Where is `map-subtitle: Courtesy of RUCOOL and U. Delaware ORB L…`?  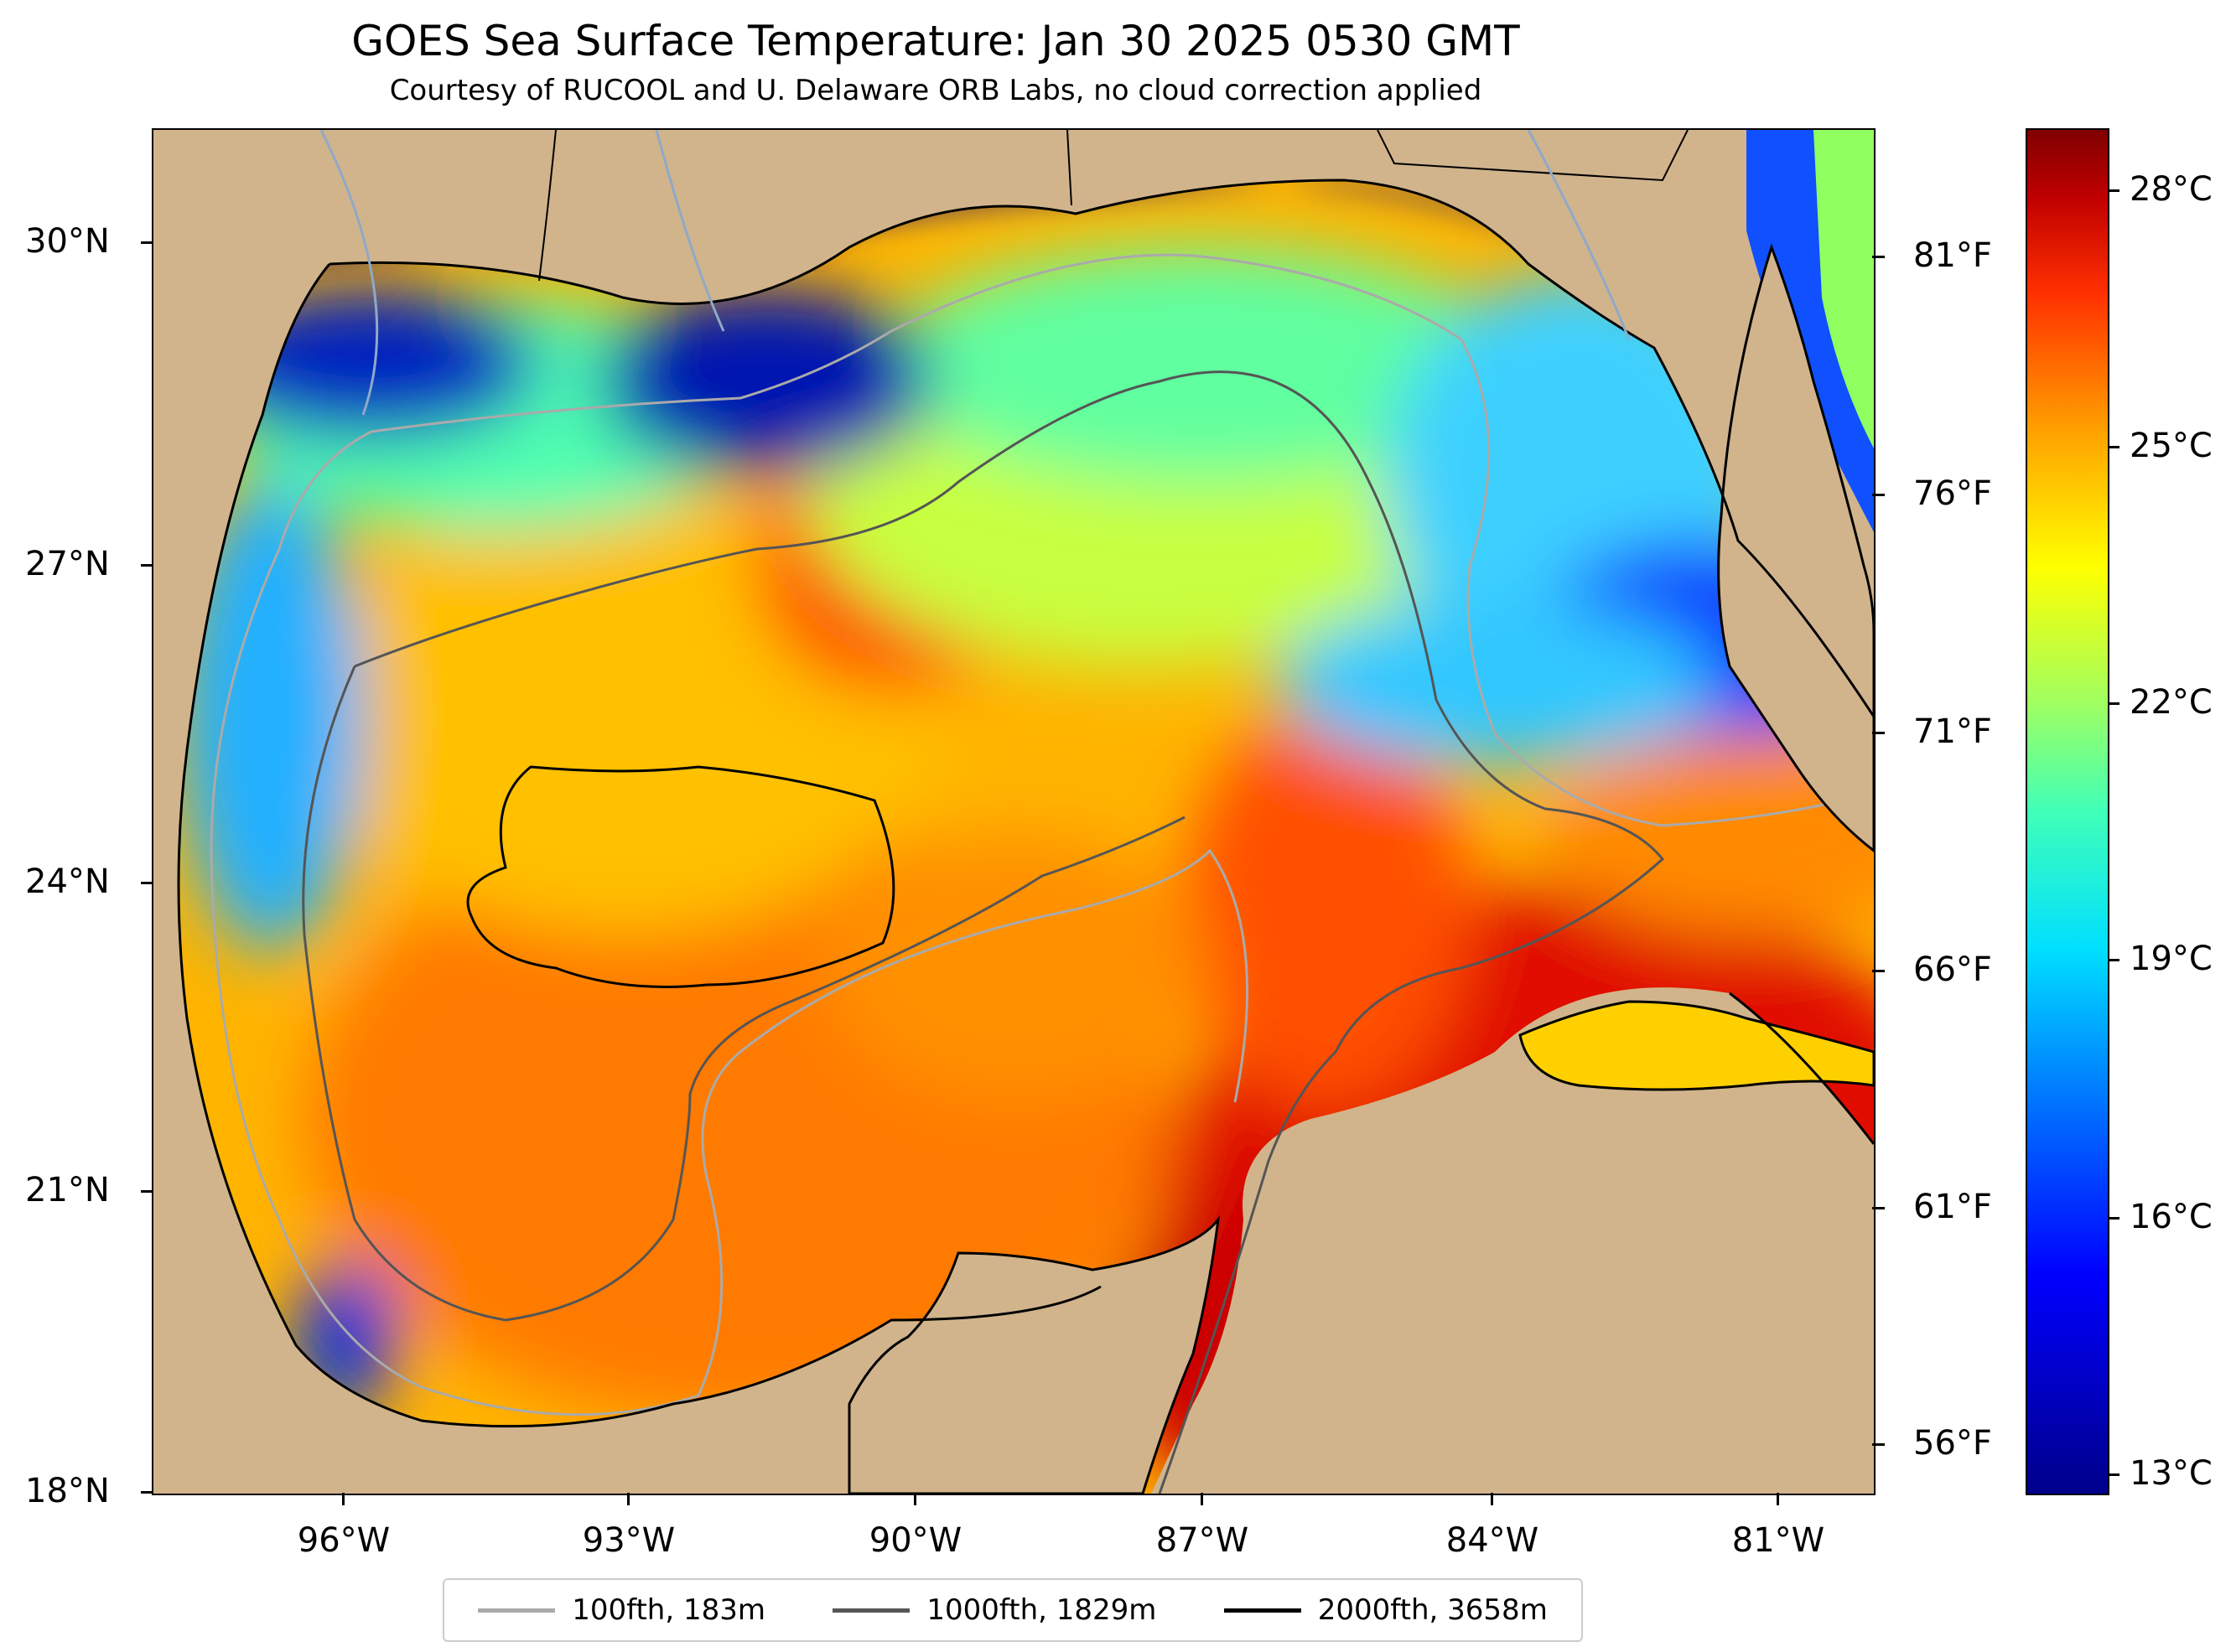 map-subtitle: Courtesy of RUCOOL and U. Delaware ORB L… is located at coordinates (935, 90).